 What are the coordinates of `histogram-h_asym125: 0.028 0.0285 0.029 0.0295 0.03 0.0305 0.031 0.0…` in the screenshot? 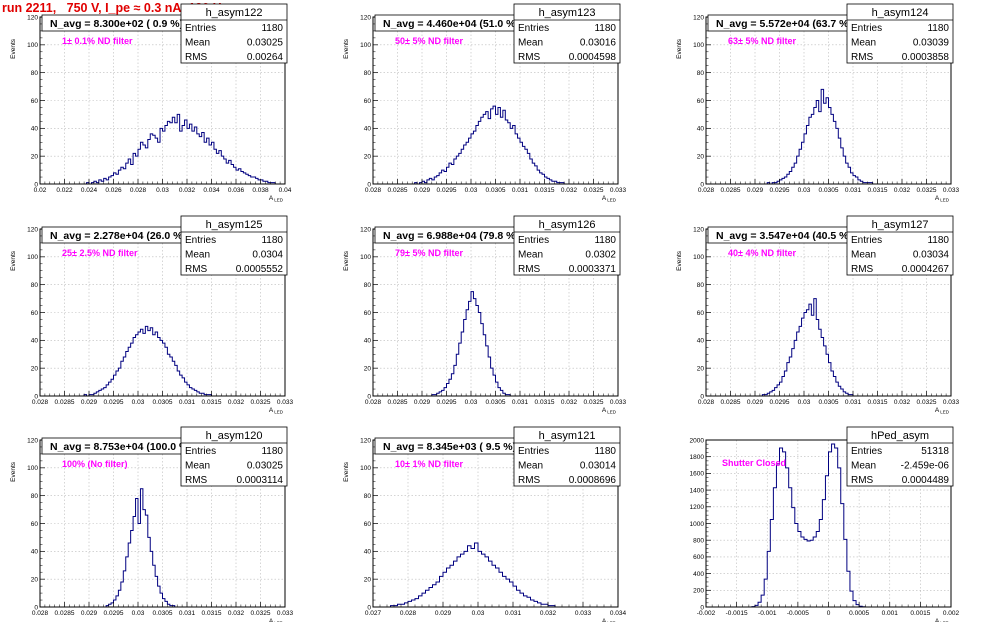 It's located at (152, 315).